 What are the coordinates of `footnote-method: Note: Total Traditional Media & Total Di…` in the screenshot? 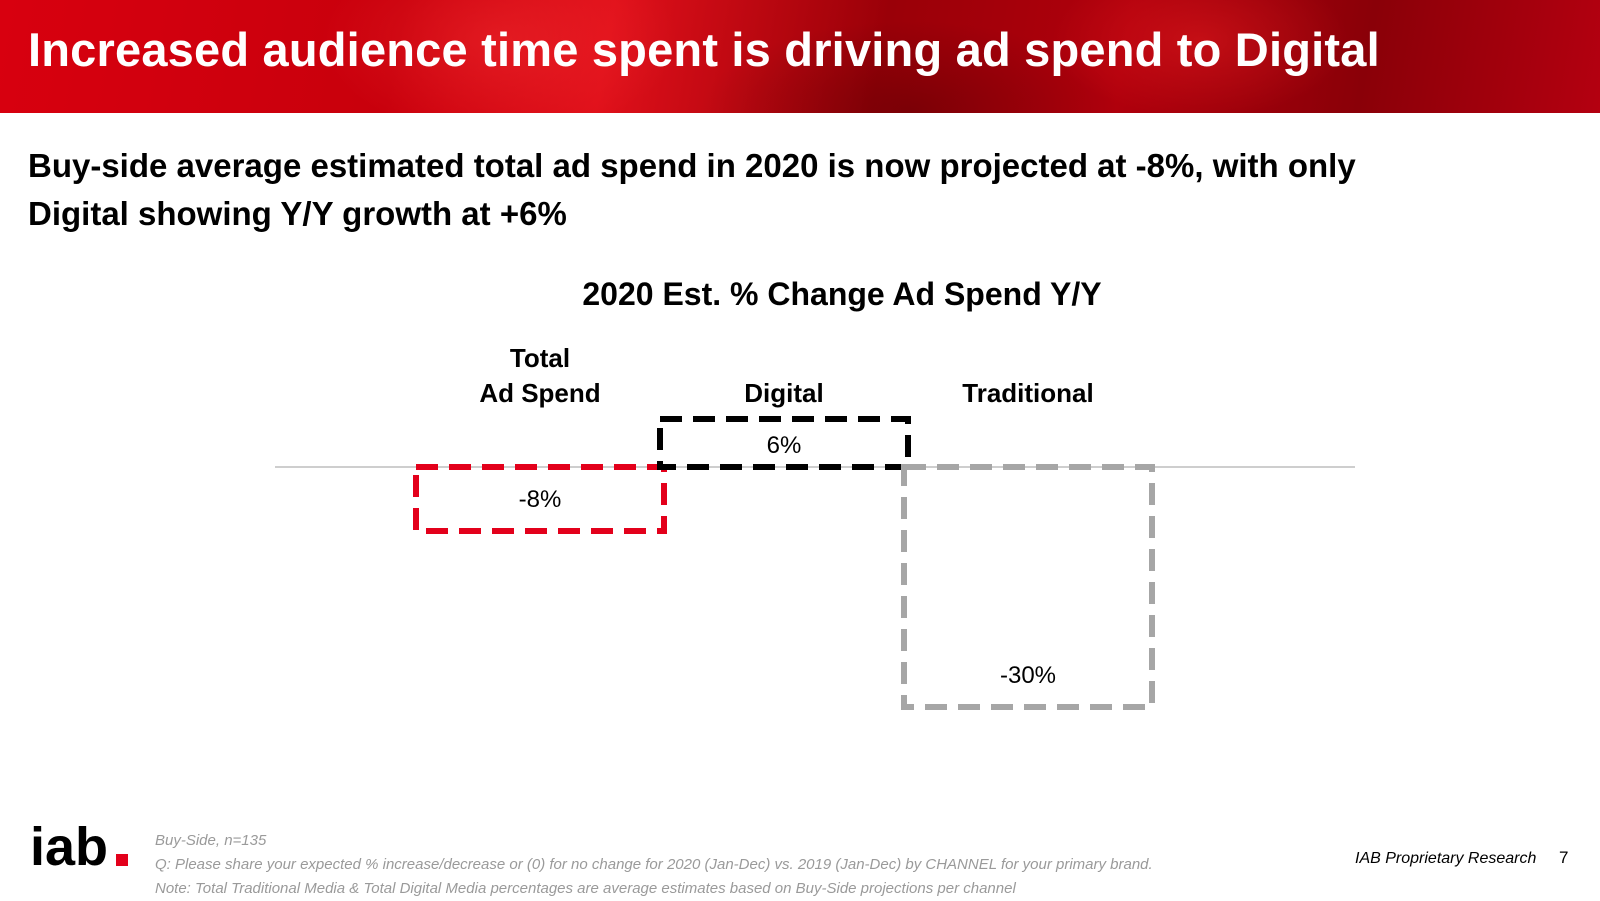 It's located at (585, 888).